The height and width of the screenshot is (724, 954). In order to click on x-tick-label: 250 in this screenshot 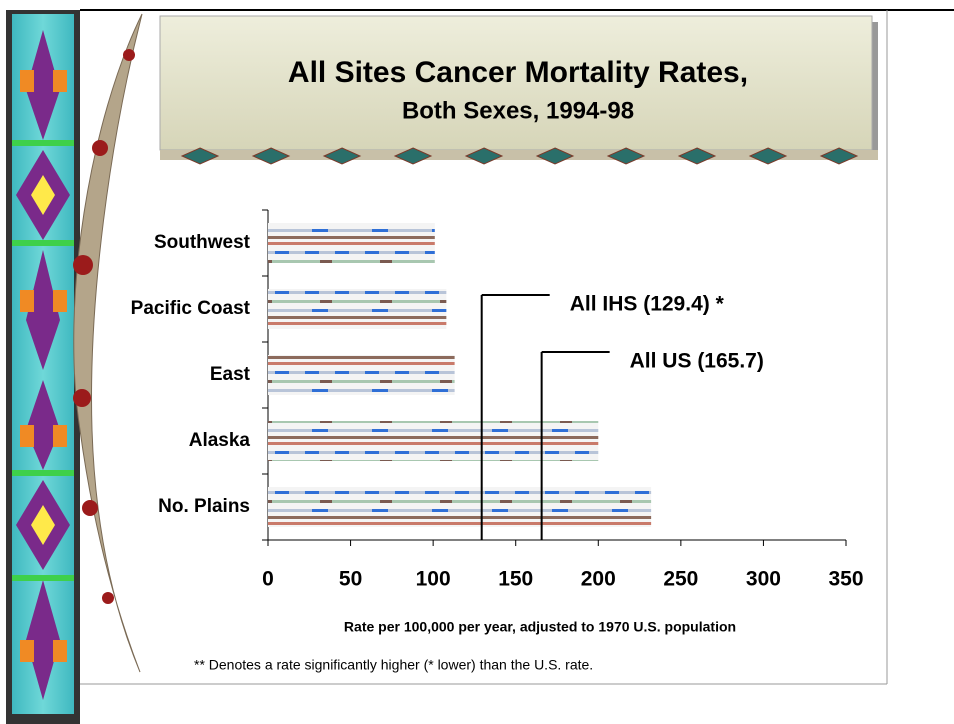, I will do `click(680, 579)`.